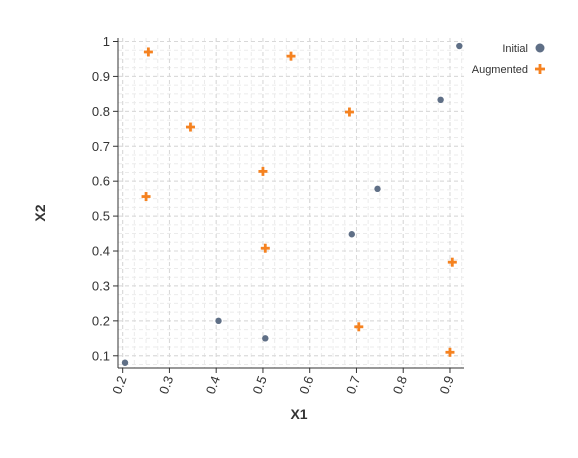  Describe the element at coordinates (500, 70) in the screenshot. I see `legend-label-augmented: Augmented` at that location.